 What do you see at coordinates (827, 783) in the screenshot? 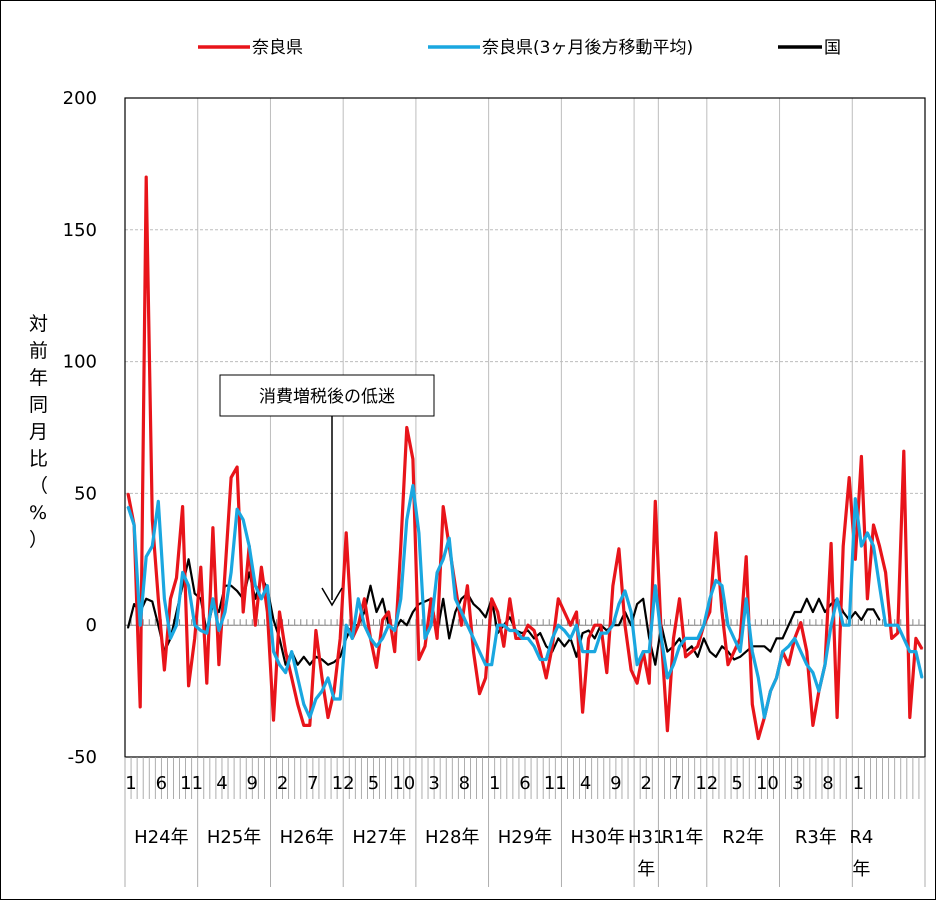
I see `month-tick-label: 8` at bounding box center [827, 783].